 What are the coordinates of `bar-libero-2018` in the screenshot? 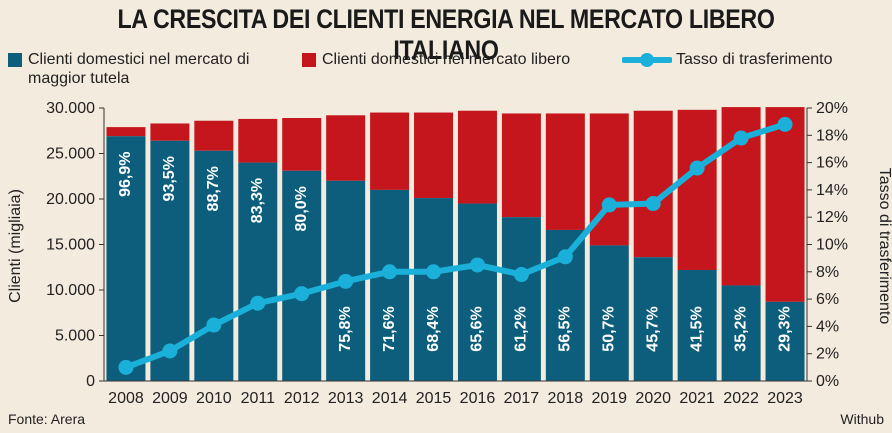 It's located at (565, 171).